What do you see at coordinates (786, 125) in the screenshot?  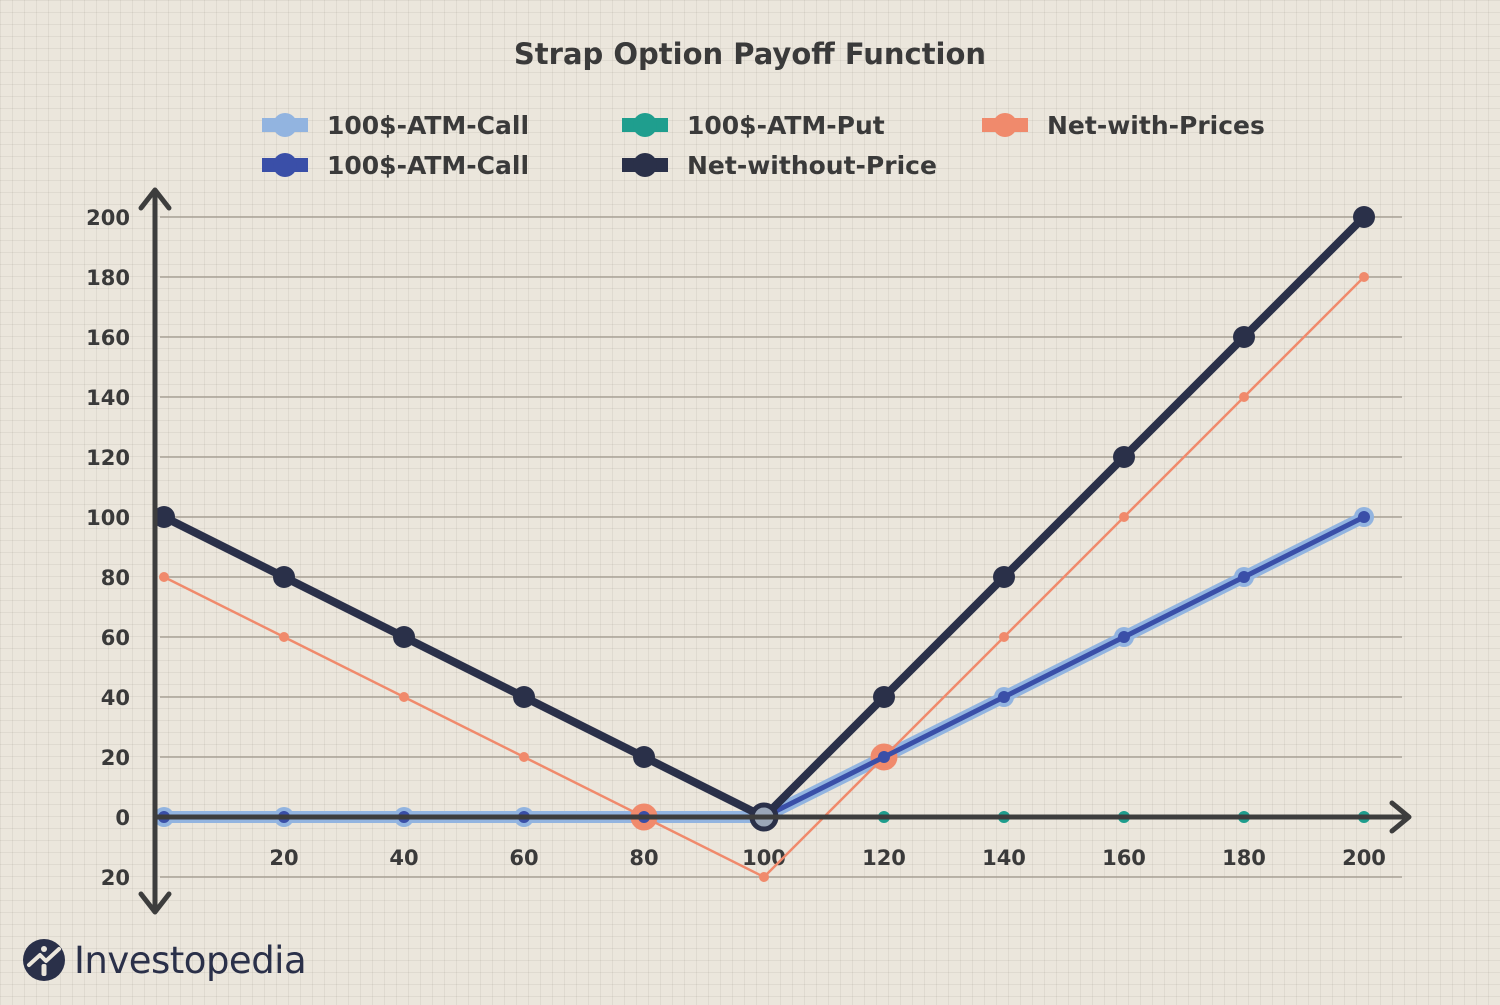 I see `legend-label: 100$-ATM-Put` at bounding box center [786, 125].